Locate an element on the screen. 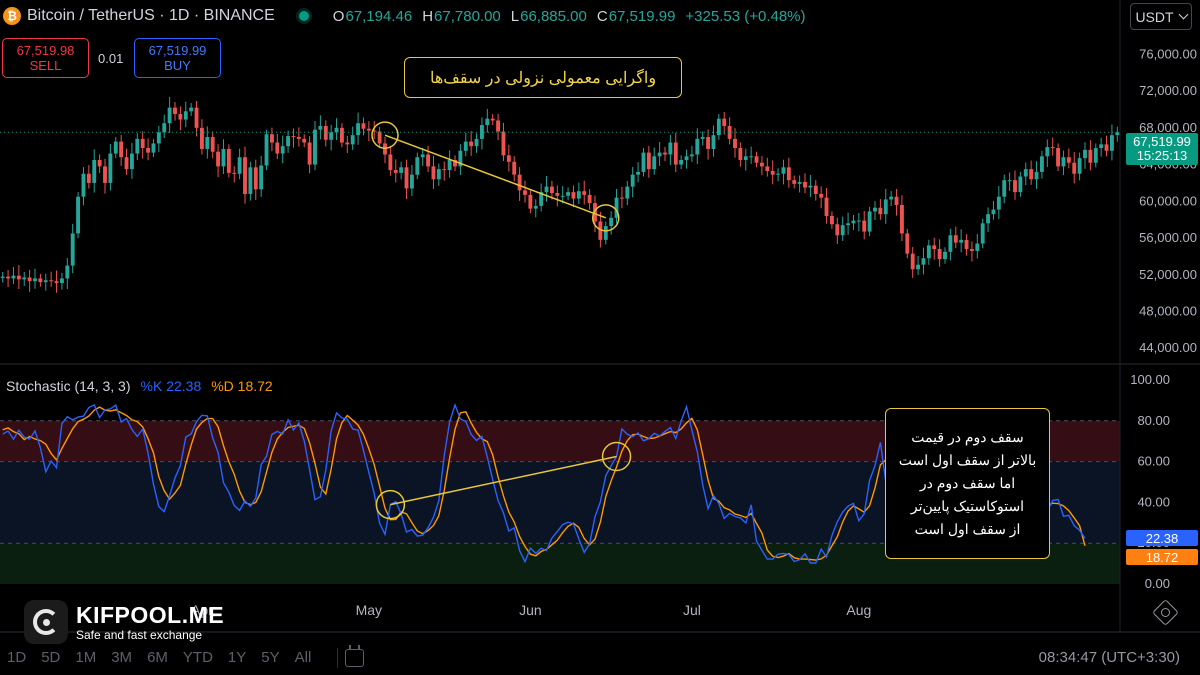 The width and height of the screenshot is (1200, 675). calendar-icon is located at coordinates (355, 655).